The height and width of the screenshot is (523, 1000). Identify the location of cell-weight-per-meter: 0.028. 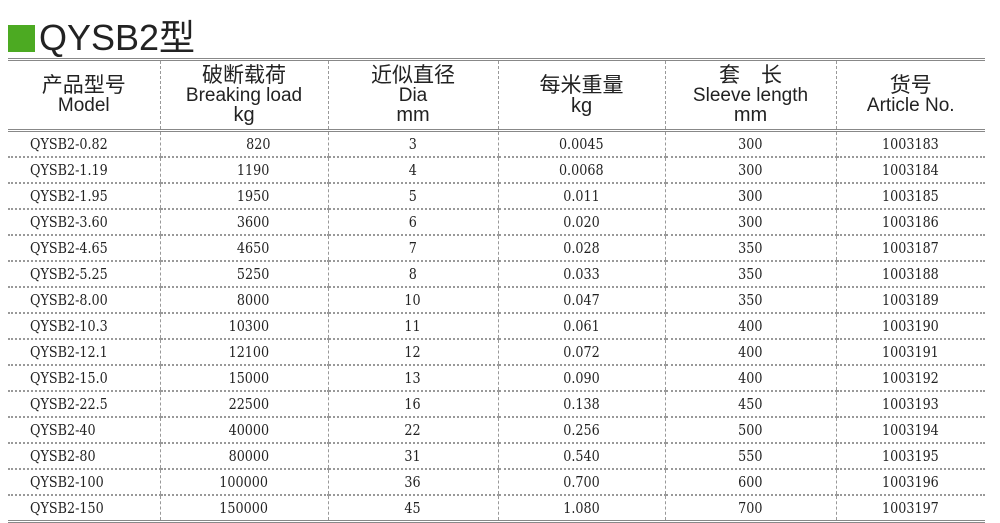
(581, 248).